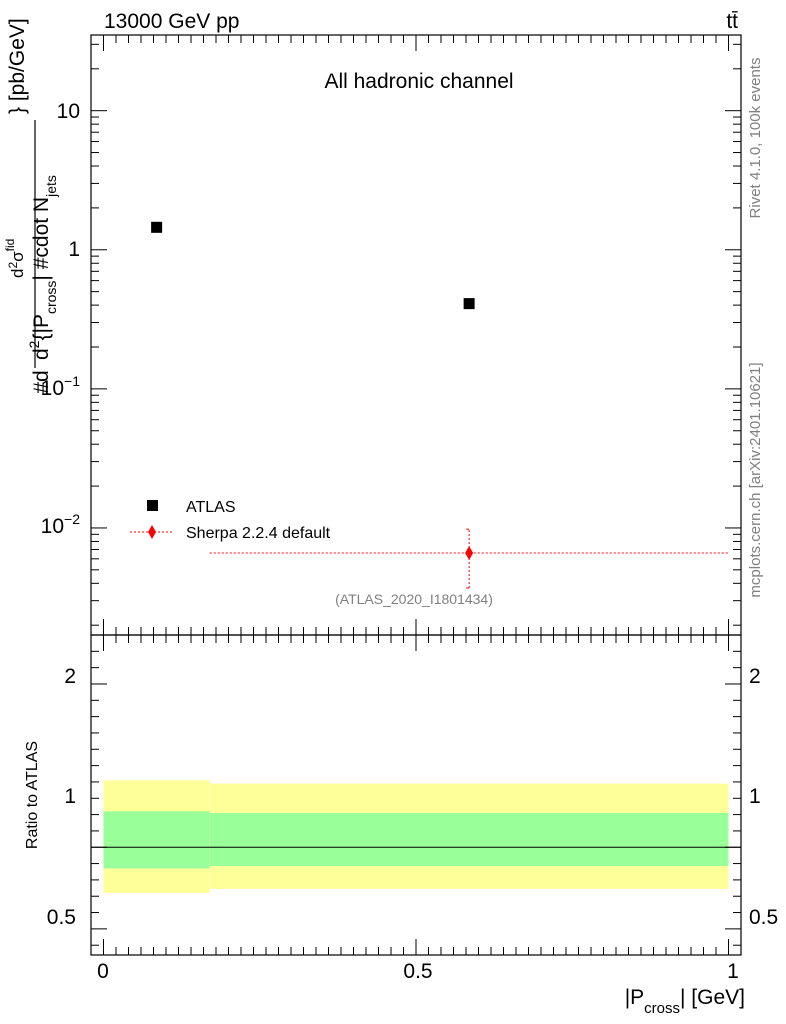 The image size is (786, 1024). Describe the element at coordinates (733, 971) in the screenshot. I see `x-tick-label-1: 1` at that location.